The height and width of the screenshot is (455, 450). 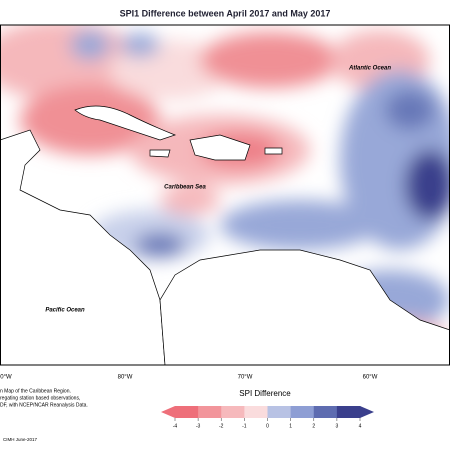 I want to click on colorbar-tick-label: 1, so click(x=290, y=426).